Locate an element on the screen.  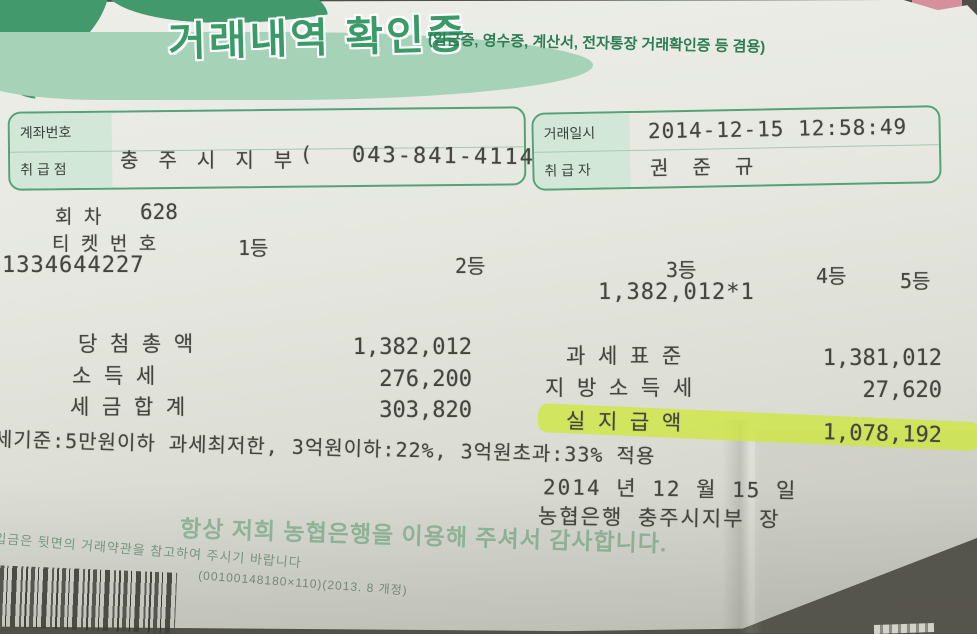
account-number-label: 계좌번호 is located at coordinates (45, 132).